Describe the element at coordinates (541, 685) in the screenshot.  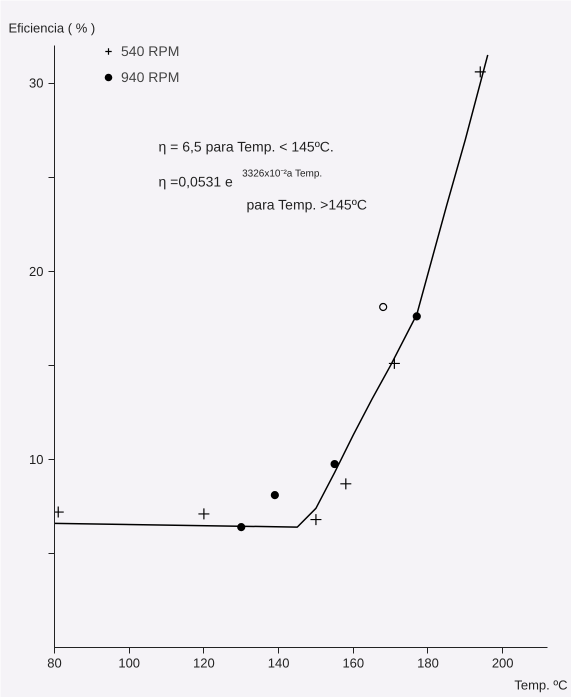
I see `x-axis-title: Temp. ºC` at that location.